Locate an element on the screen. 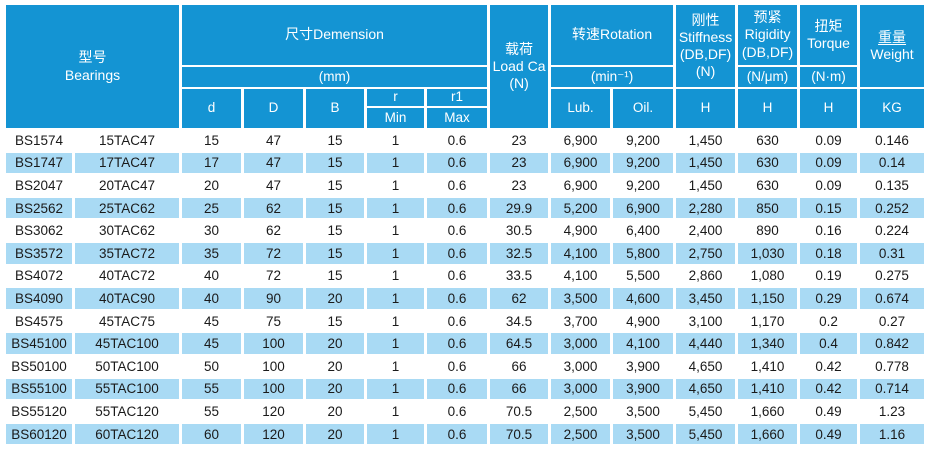 The height and width of the screenshot is (452, 930). cell-weight: 0.252 is located at coordinates (892, 208).